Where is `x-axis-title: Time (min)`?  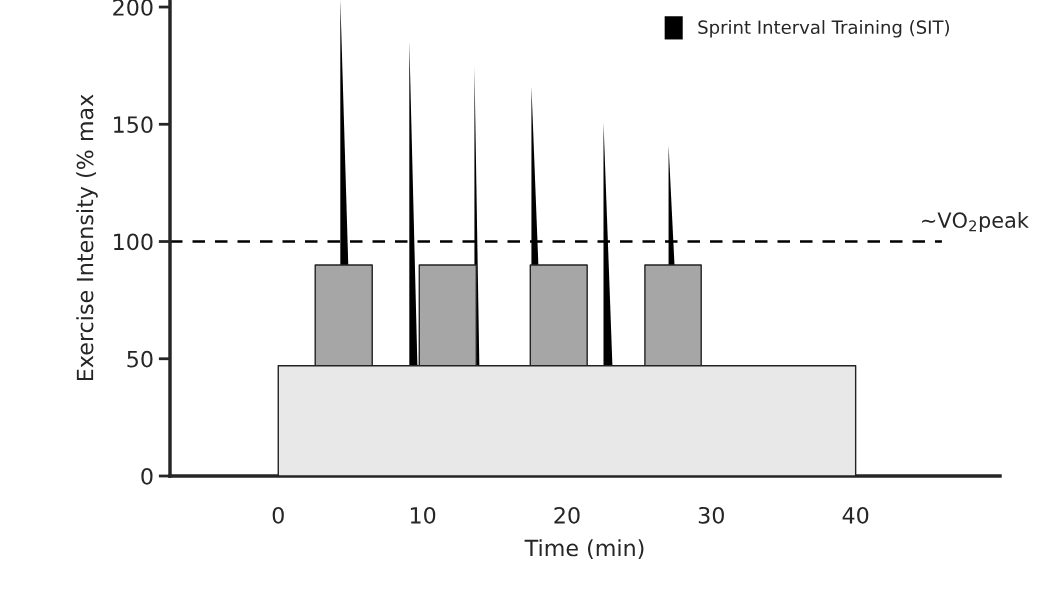
x-axis-title: Time (min) is located at coordinates (584, 549).